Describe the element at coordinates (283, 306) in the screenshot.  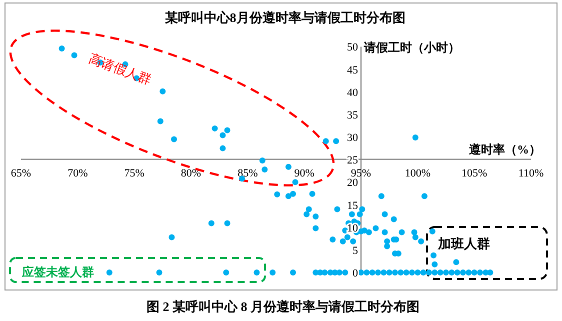
I see `caption: 图 2 某呼叫中心 8 月份遵时率与请假工时分布图` at that location.